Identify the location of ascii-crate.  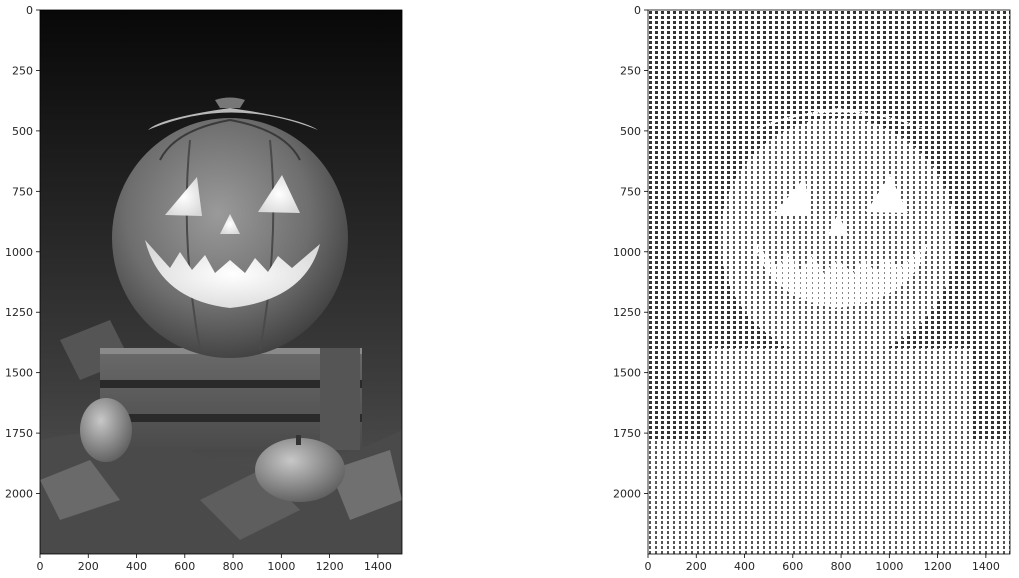
(839, 399).